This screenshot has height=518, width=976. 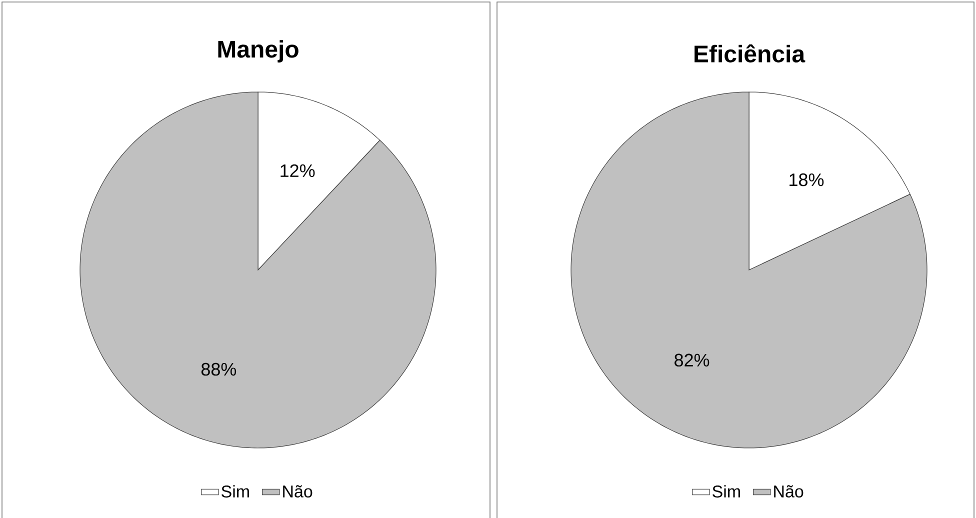 What do you see at coordinates (258, 51) in the screenshot?
I see `chart-title: Manejo` at bounding box center [258, 51].